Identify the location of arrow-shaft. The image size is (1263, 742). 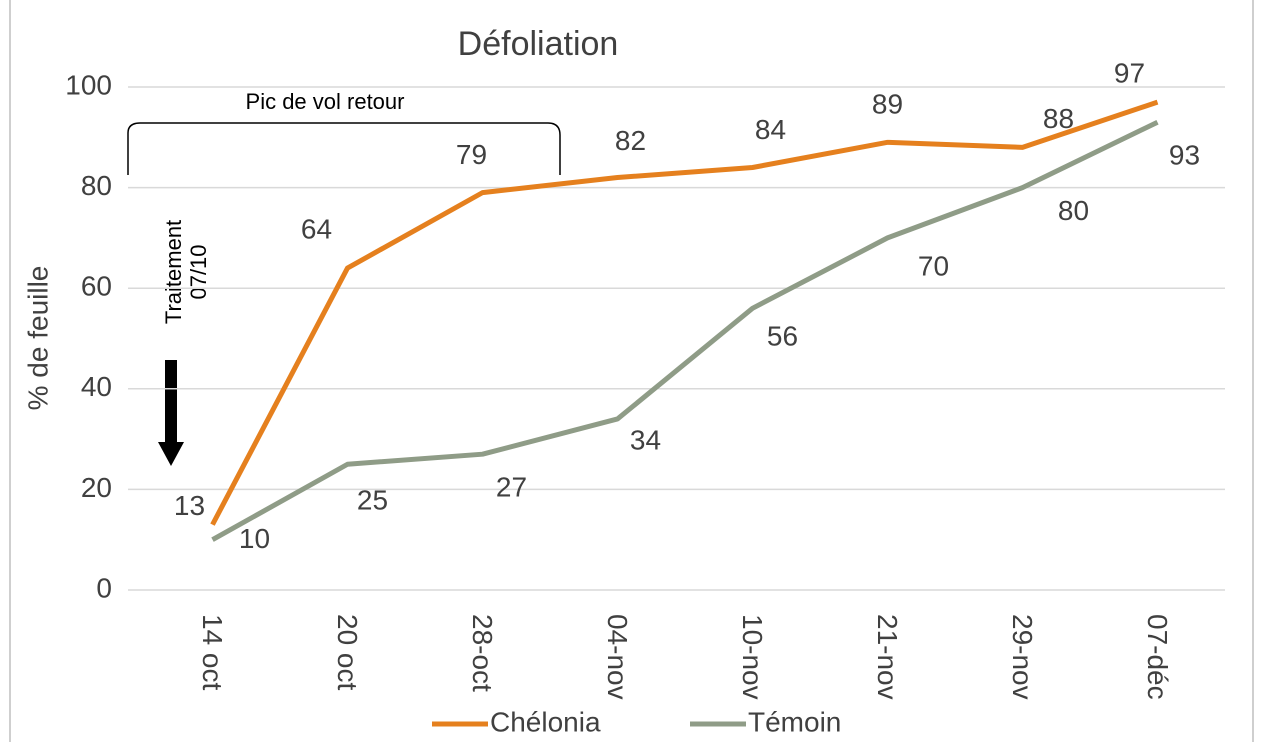
(171, 401).